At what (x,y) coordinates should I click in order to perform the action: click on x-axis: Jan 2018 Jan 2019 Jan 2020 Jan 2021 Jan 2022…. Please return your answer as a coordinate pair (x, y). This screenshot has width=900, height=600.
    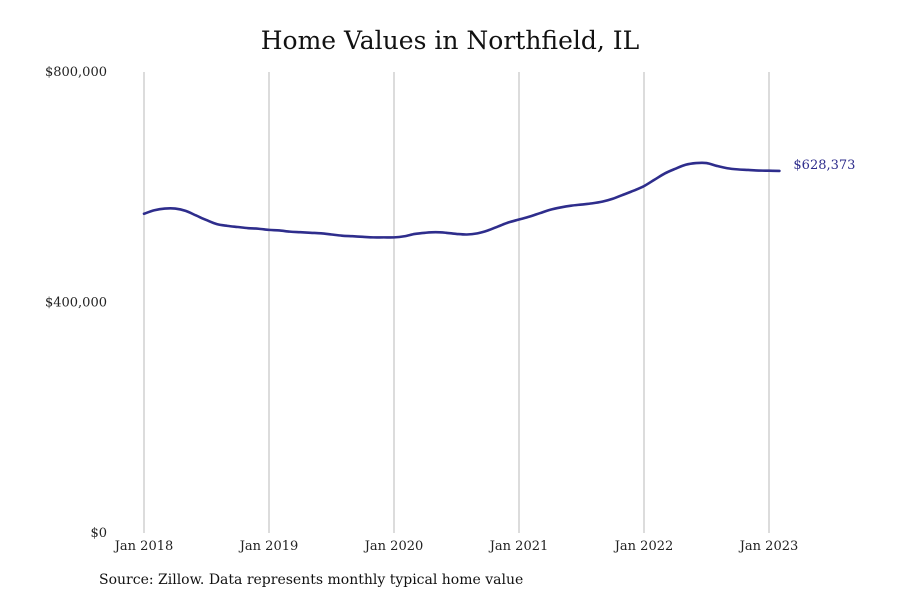
    Looking at the image, I should click on (456, 546).